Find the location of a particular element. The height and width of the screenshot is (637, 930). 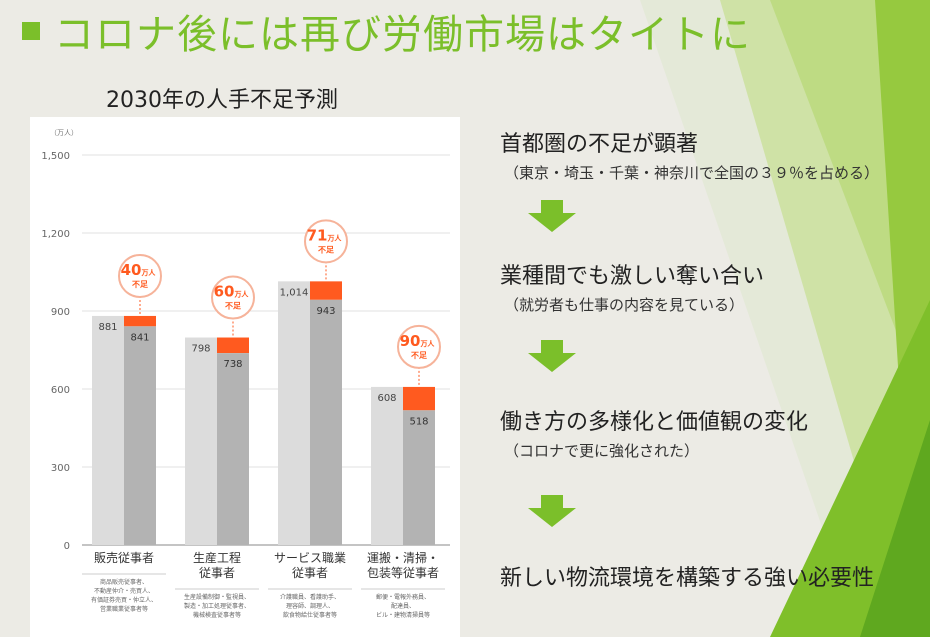

category-note: 機械検査従事者等 is located at coordinates (217, 615).